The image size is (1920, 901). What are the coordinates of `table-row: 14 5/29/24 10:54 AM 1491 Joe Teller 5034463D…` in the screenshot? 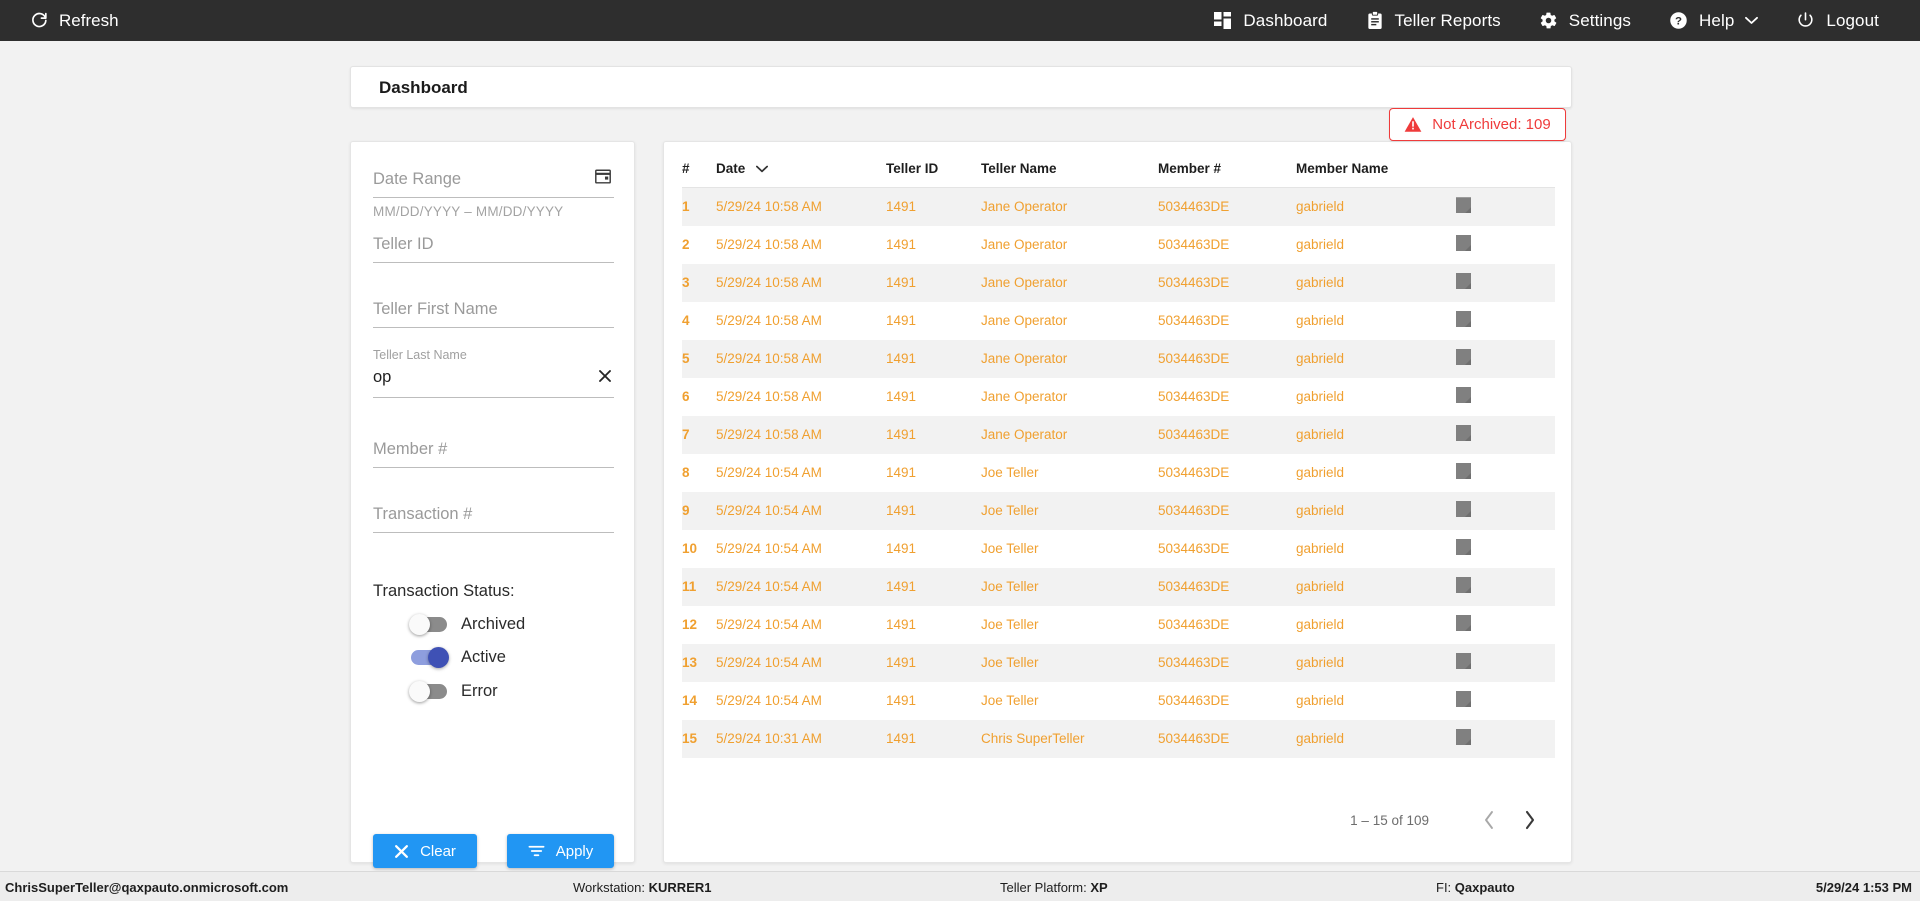 It's located at (1118, 700).